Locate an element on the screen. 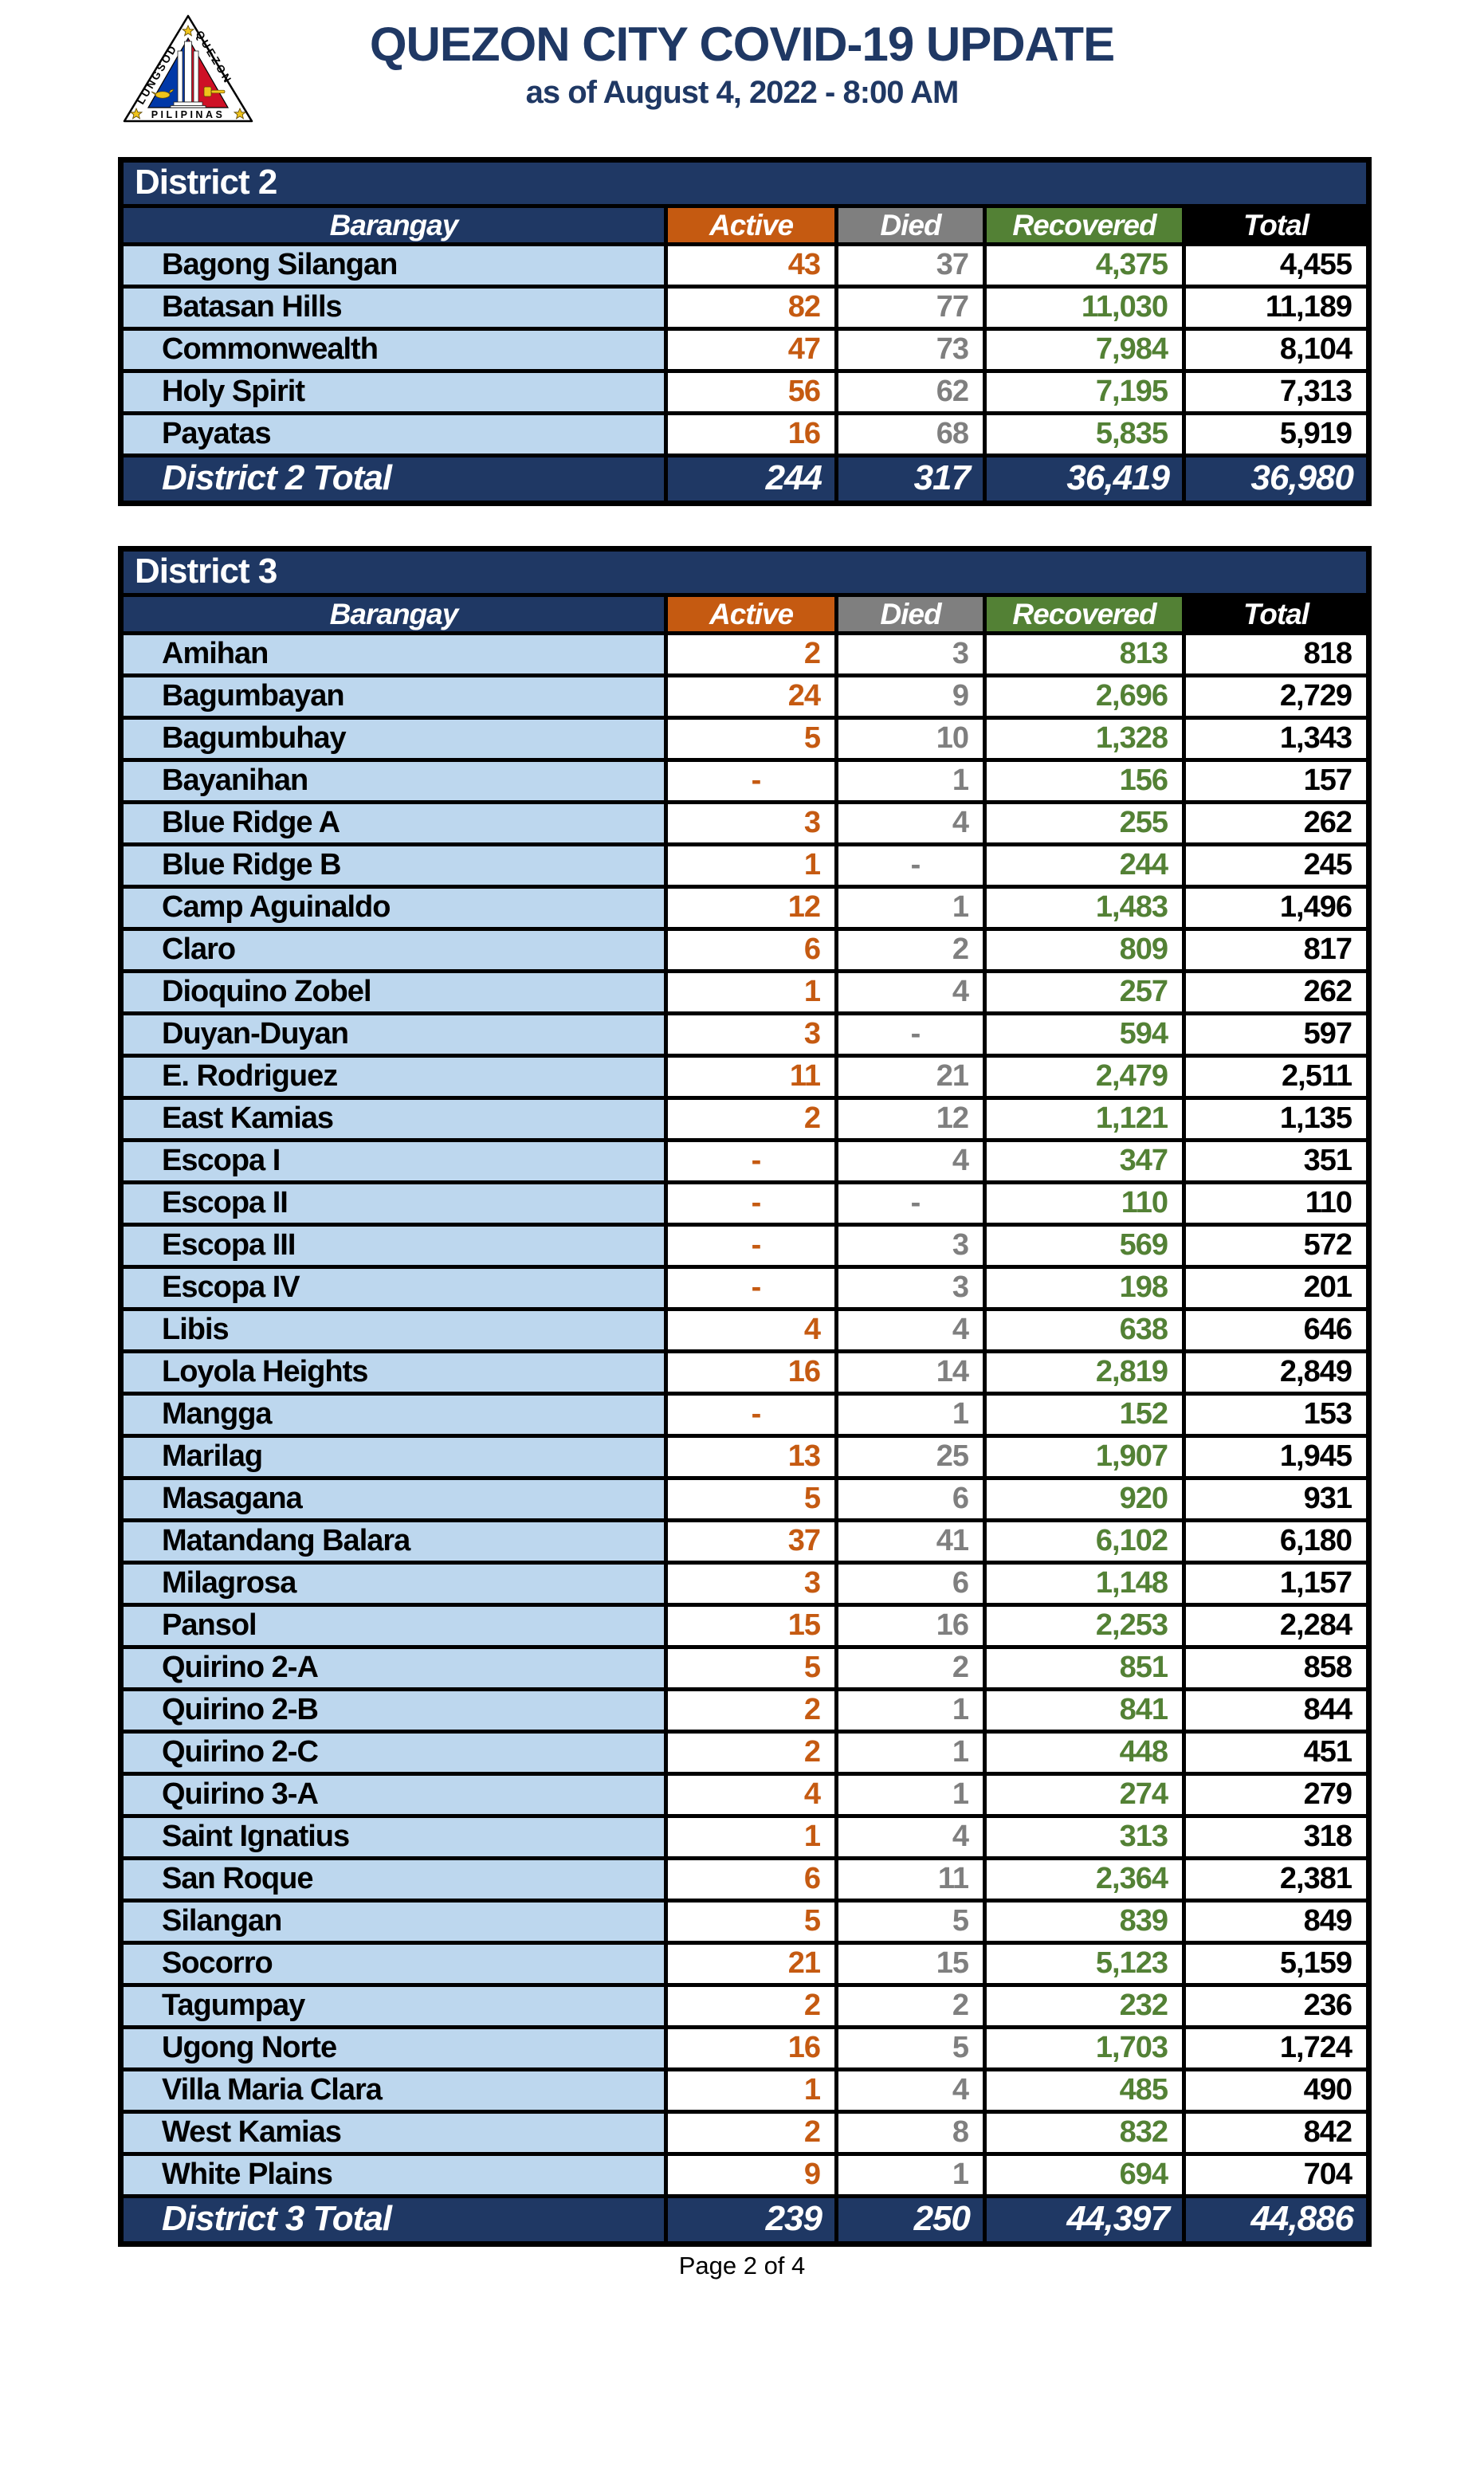  total-count: 351 is located at coordinates (1276, 1161).